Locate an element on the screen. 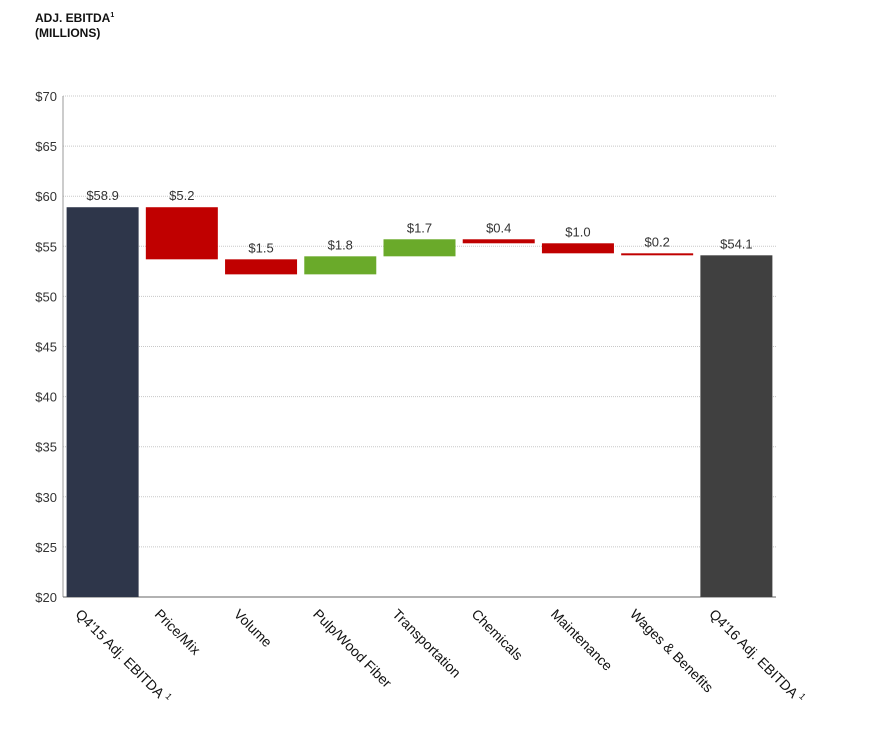 The image size is (877, 732). chart-title-line1: ADJ. EBITDA1 is located at coordinates (75, 18).